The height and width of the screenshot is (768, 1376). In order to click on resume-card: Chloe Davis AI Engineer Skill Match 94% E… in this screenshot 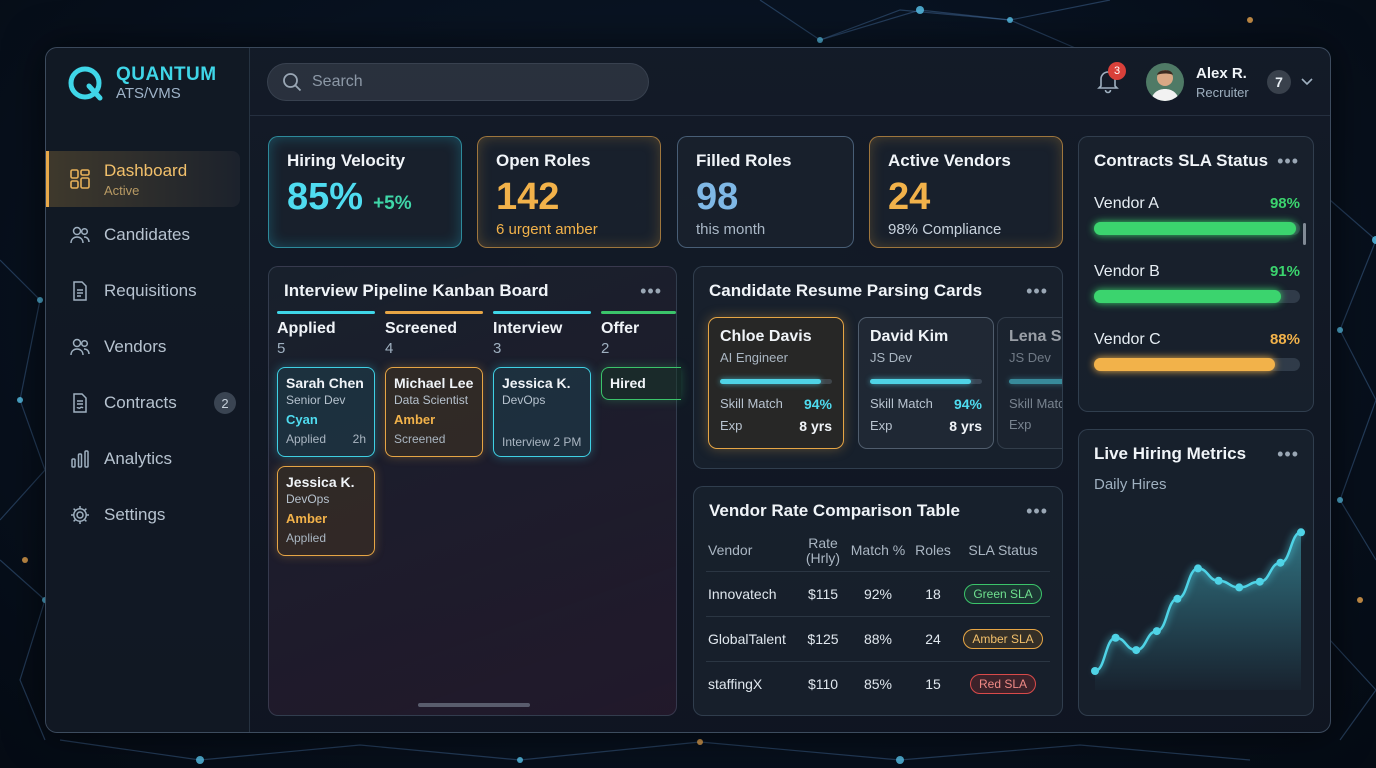, I will do `click(776, 383)`.